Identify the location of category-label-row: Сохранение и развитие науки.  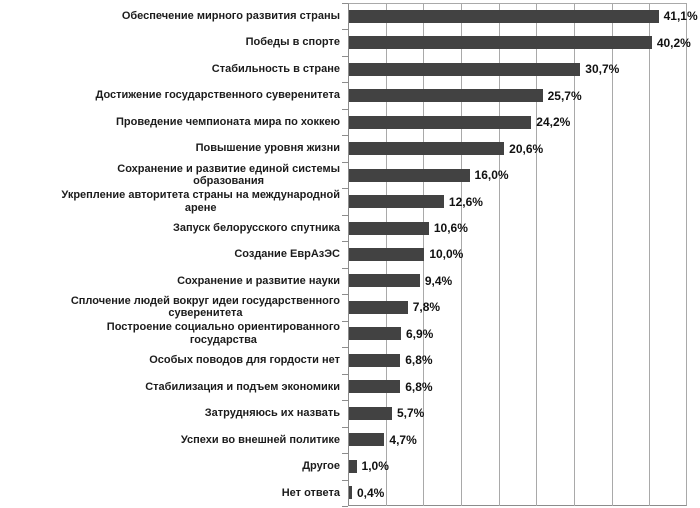
(172, 281).